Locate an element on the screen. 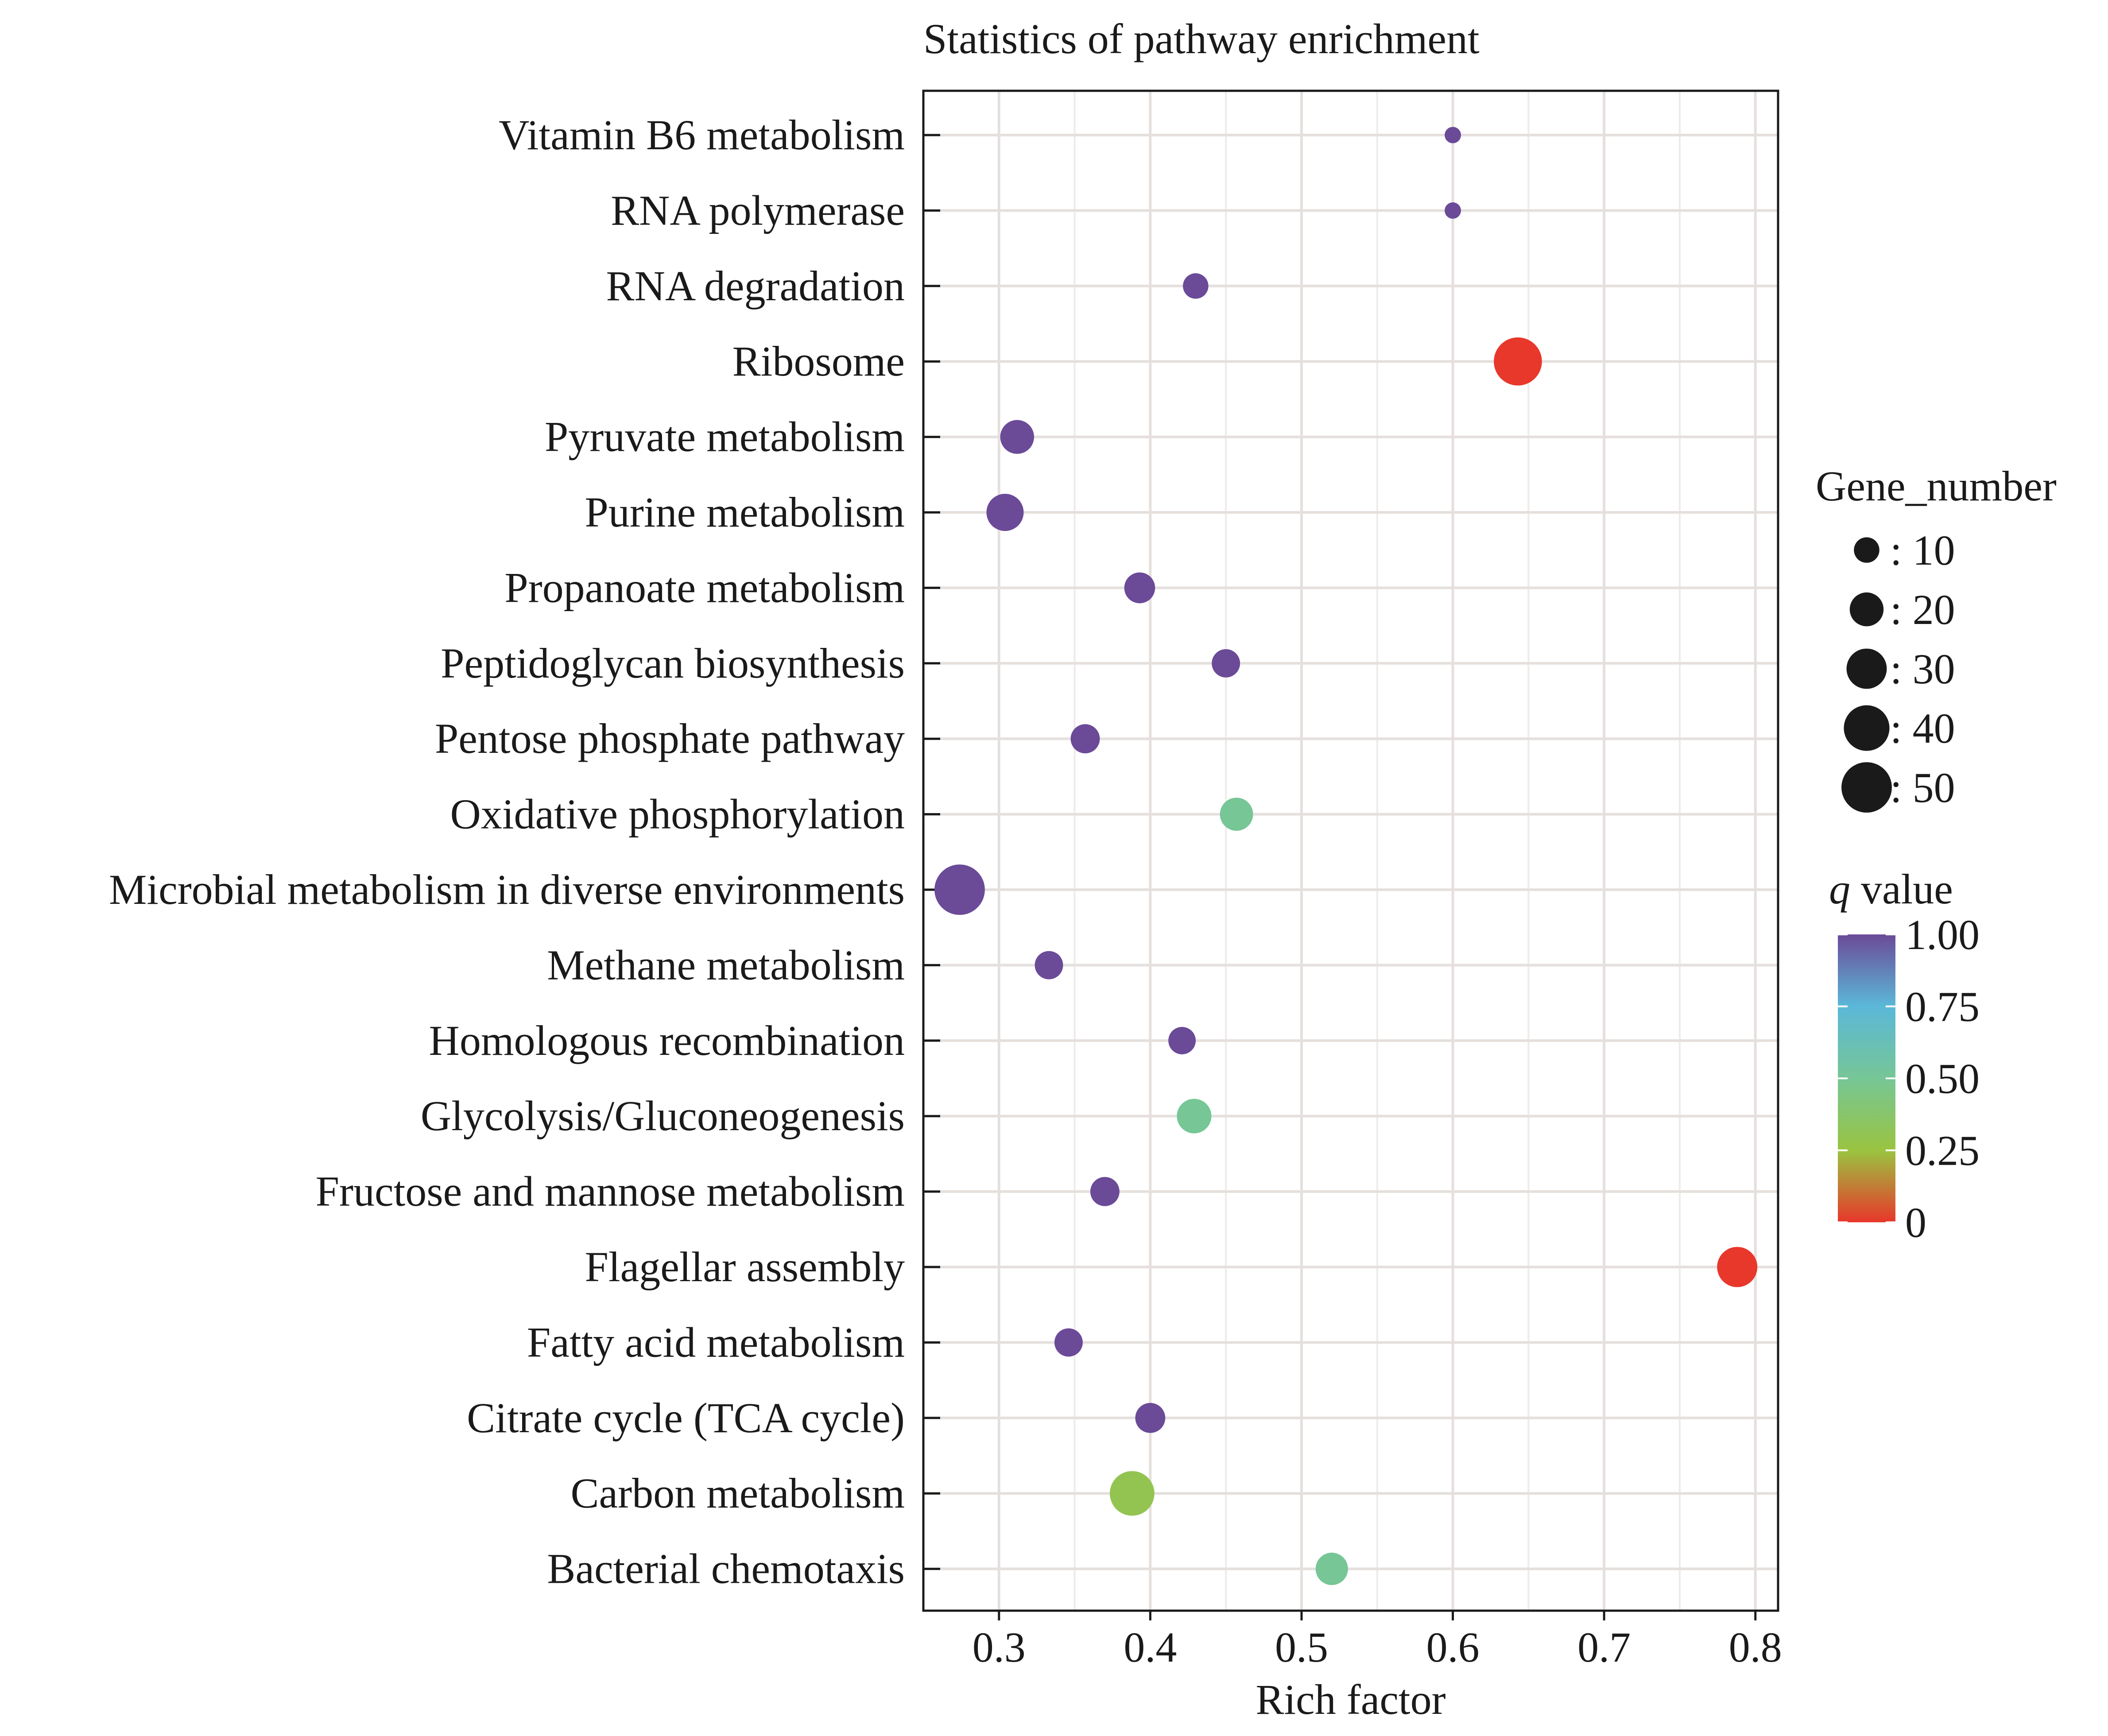 The image size is (2108, 1736). y-tick-label: Flagellar assembly is located at coordinates (745, 1266).